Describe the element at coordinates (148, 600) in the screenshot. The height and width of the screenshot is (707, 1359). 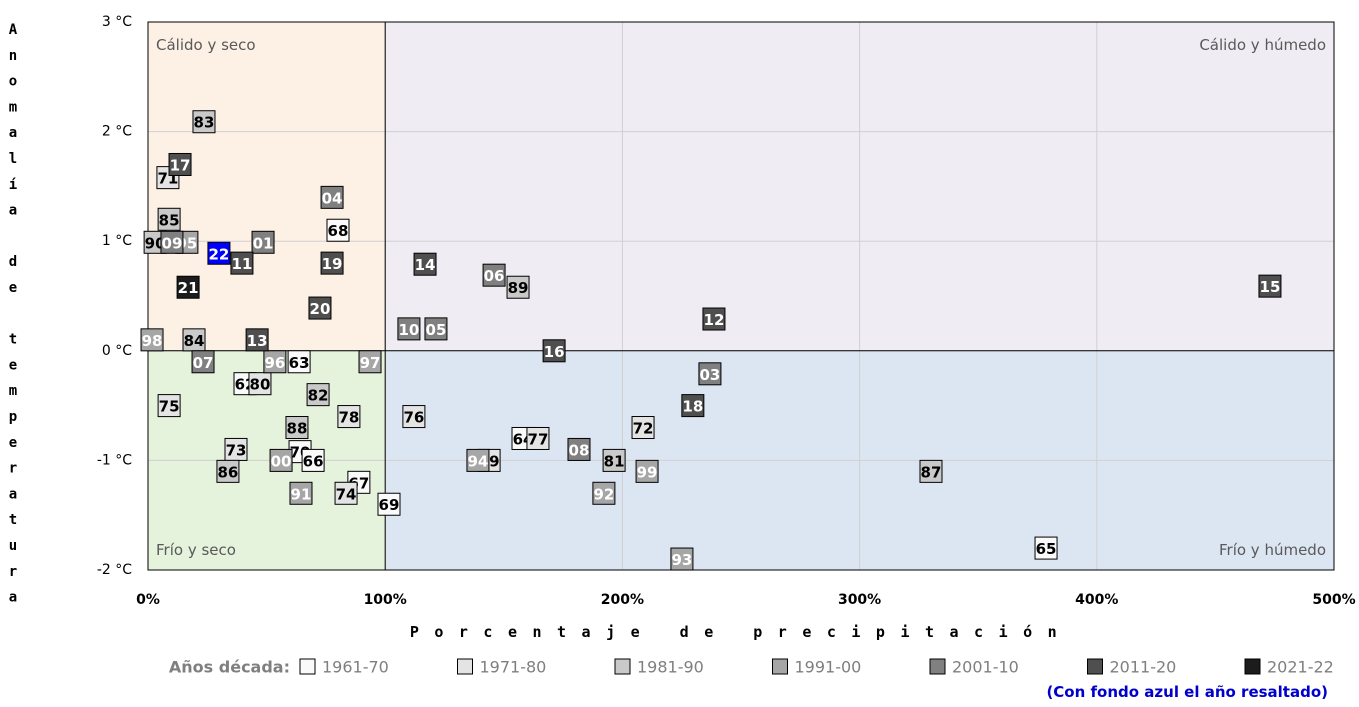
I see `x-tick-label: 0%` at that location.